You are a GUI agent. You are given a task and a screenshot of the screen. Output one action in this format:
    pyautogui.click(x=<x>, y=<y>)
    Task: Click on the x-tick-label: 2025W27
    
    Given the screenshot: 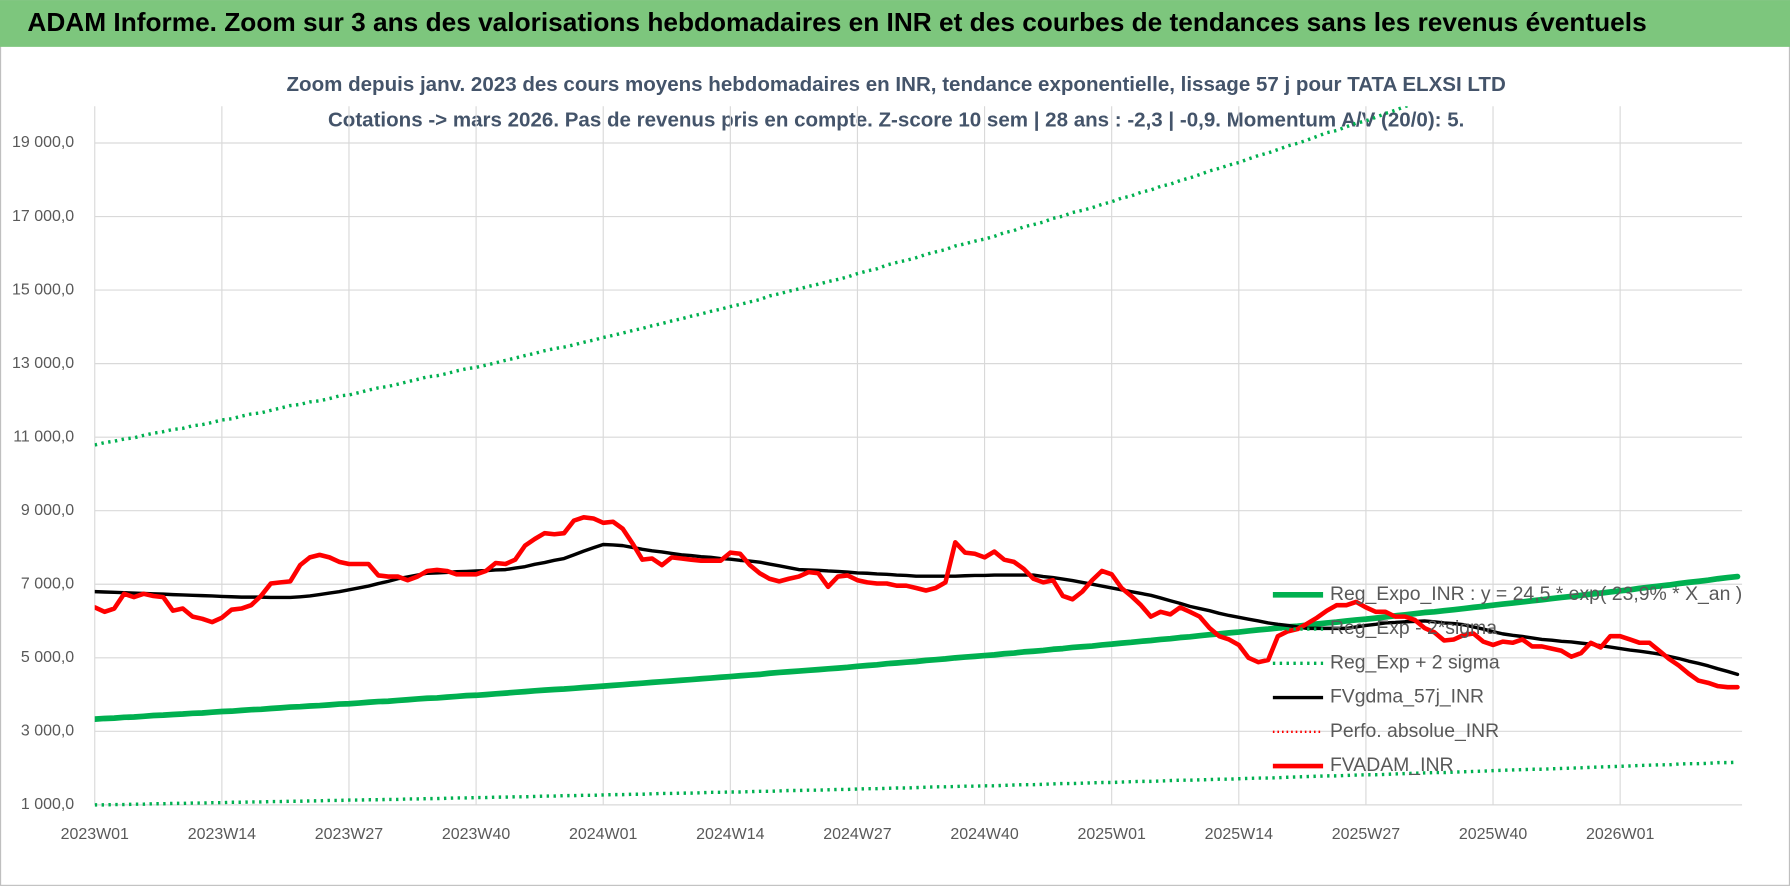 What is the action you would take?
    pyautogui.click(x=1366, y=834)
    